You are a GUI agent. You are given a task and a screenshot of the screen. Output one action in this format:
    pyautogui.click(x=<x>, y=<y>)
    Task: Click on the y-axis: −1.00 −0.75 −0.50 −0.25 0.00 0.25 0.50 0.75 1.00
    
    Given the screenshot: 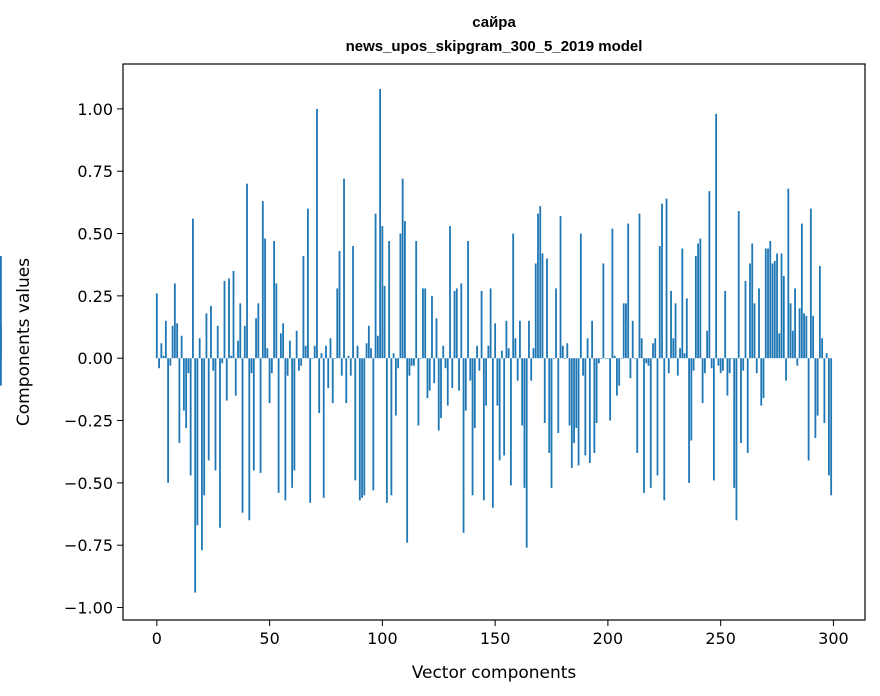 What is the action you would take?
    pyautogui.click(x=93, y=359)
    